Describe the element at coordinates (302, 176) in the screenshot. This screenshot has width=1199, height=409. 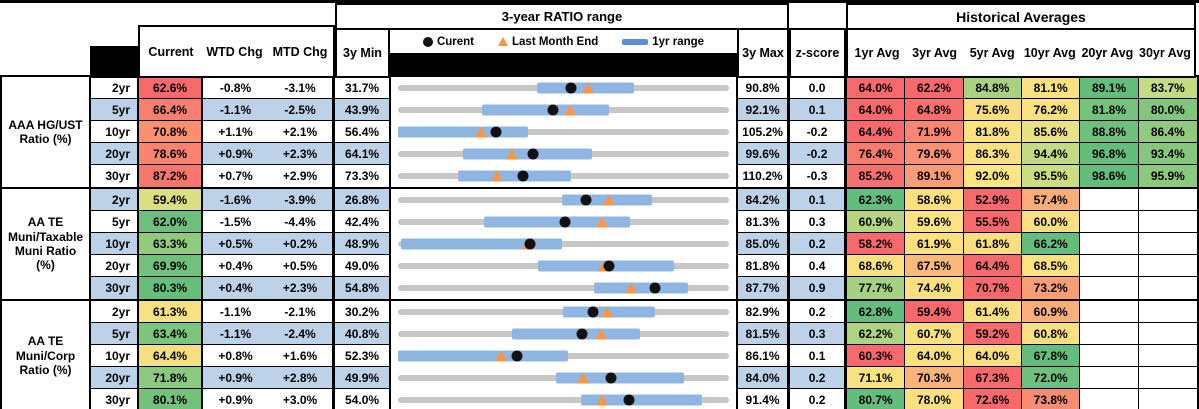
I see `mtd-chg-cell: +2.9%` at that location.